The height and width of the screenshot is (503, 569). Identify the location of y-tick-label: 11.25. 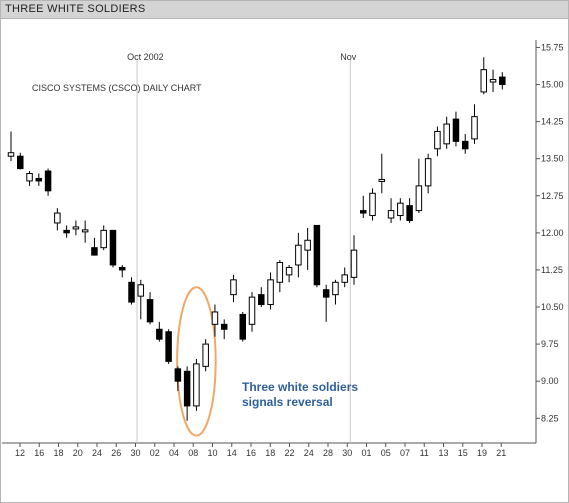
(552, 270).